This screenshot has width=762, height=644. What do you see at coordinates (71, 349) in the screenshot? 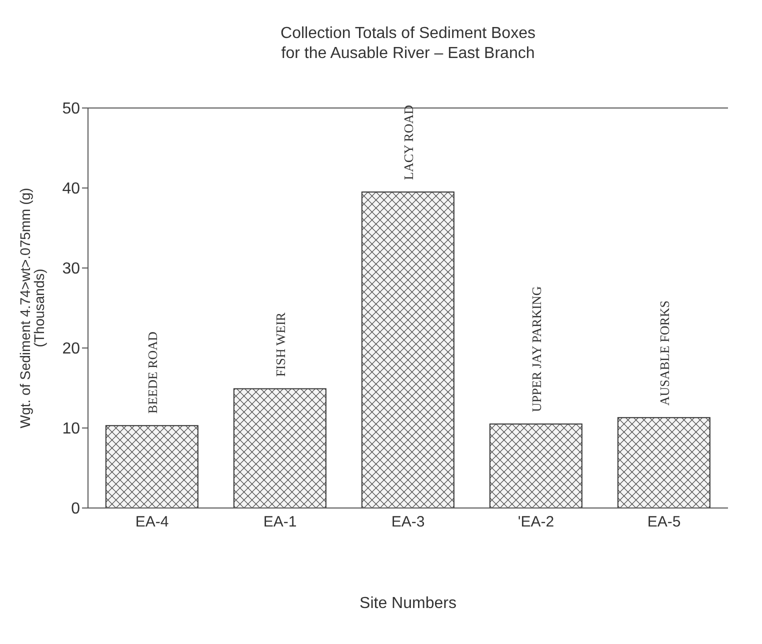
I see `y-tick-label: 20` at bounding box center [71, 349].